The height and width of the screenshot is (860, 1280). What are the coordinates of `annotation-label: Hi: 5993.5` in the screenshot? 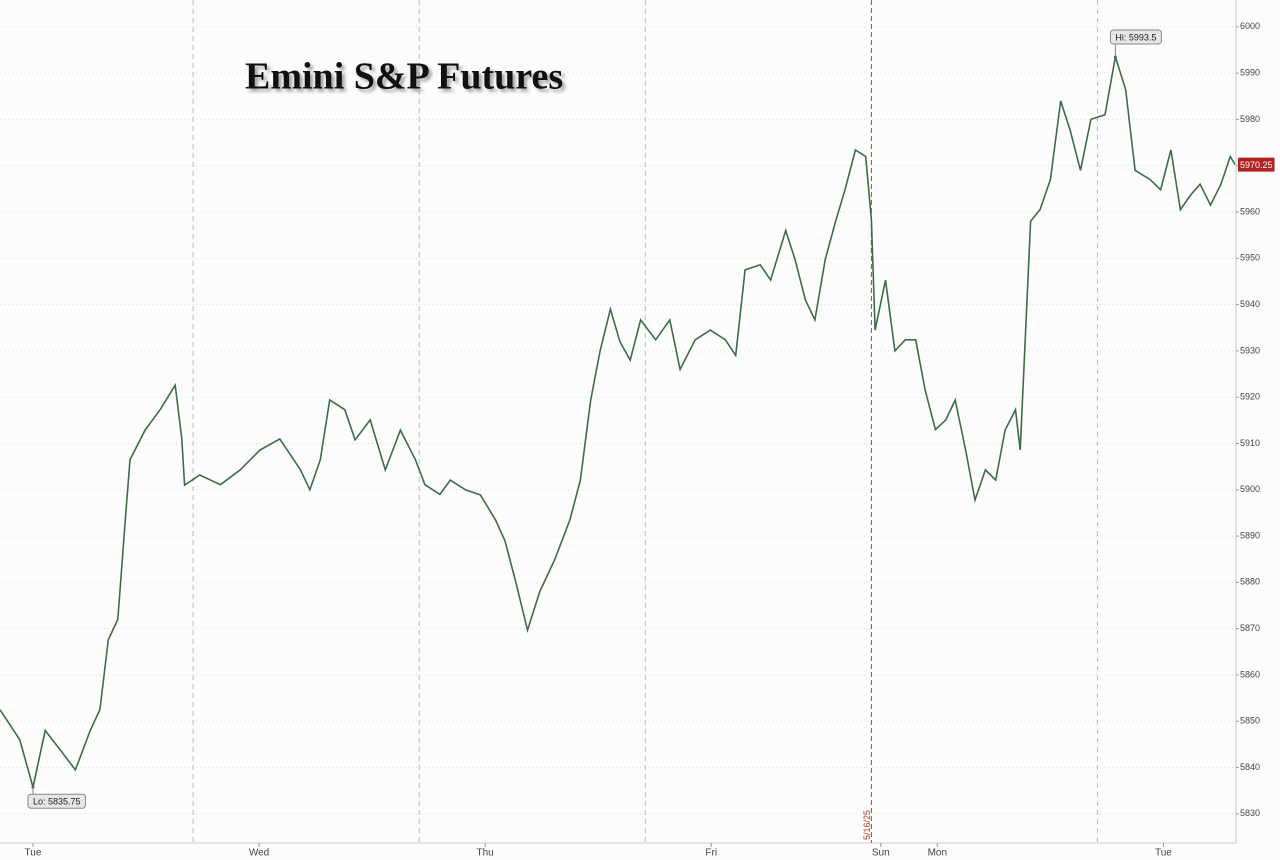 It's located at (1135, 37).